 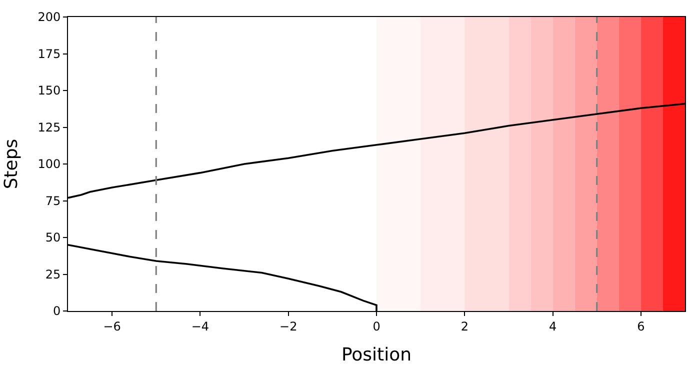 What do you see at coordinates (49, 91) in the screenshot?
I see `y-tick-label: 150` at bounding box center [49, 91].